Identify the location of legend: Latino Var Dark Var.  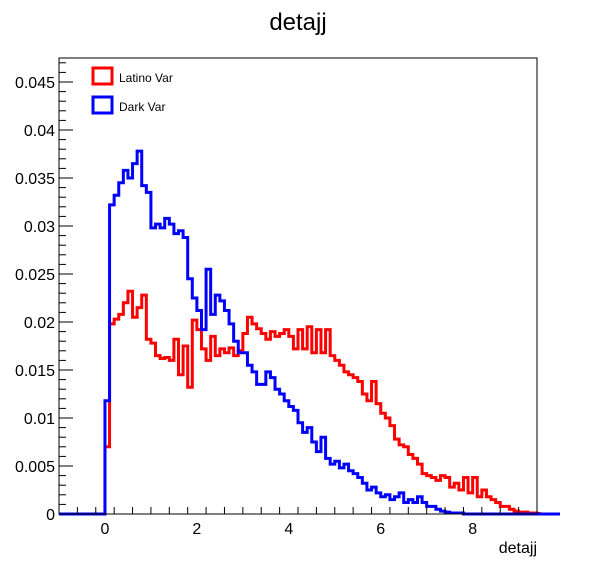
(132, 90).